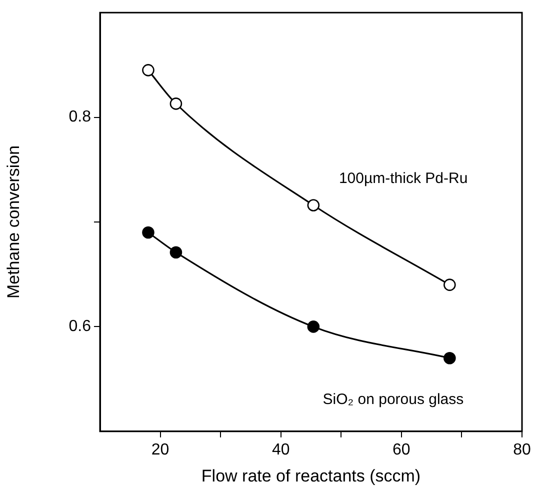  What do you see at coordinates (311, 476) in the screenshot?
I see `x-axis-title: Flow rate of reactants (sccm)` at bounding box center [311, 476].